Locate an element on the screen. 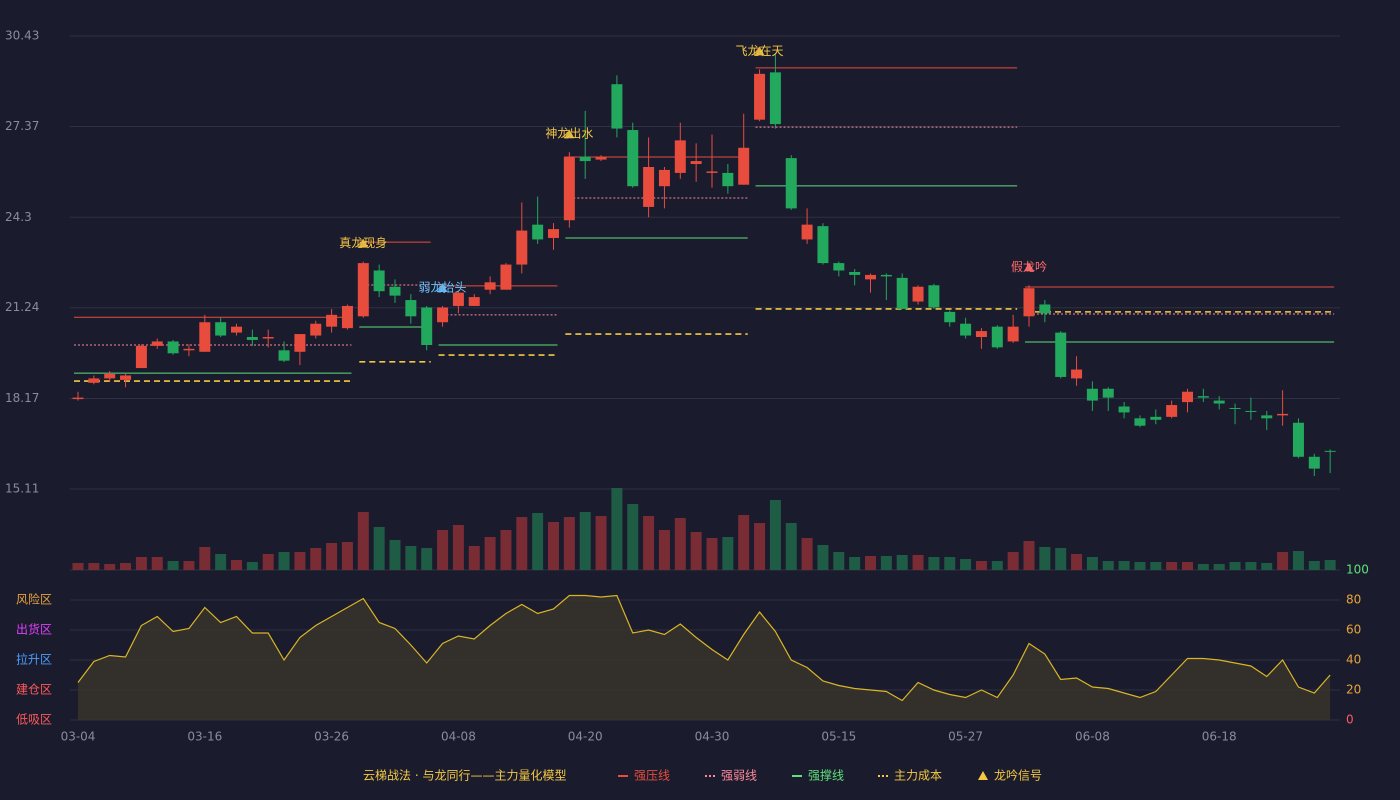 This screenshot has width=1400, height=800. y2-tick-label: 40 is located at coordinates (1353, 660).